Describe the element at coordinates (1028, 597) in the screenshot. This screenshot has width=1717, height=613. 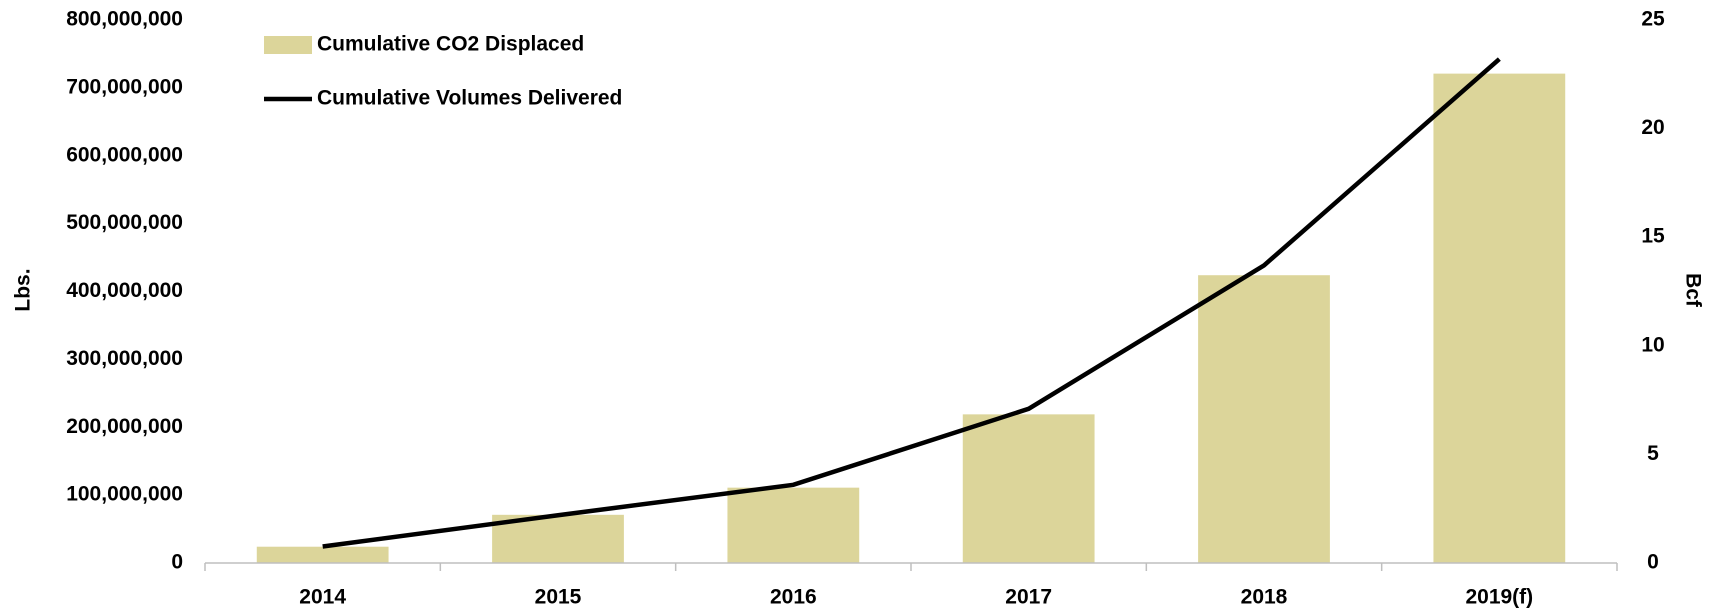
I see `x-tick-label: 2017` at that location.